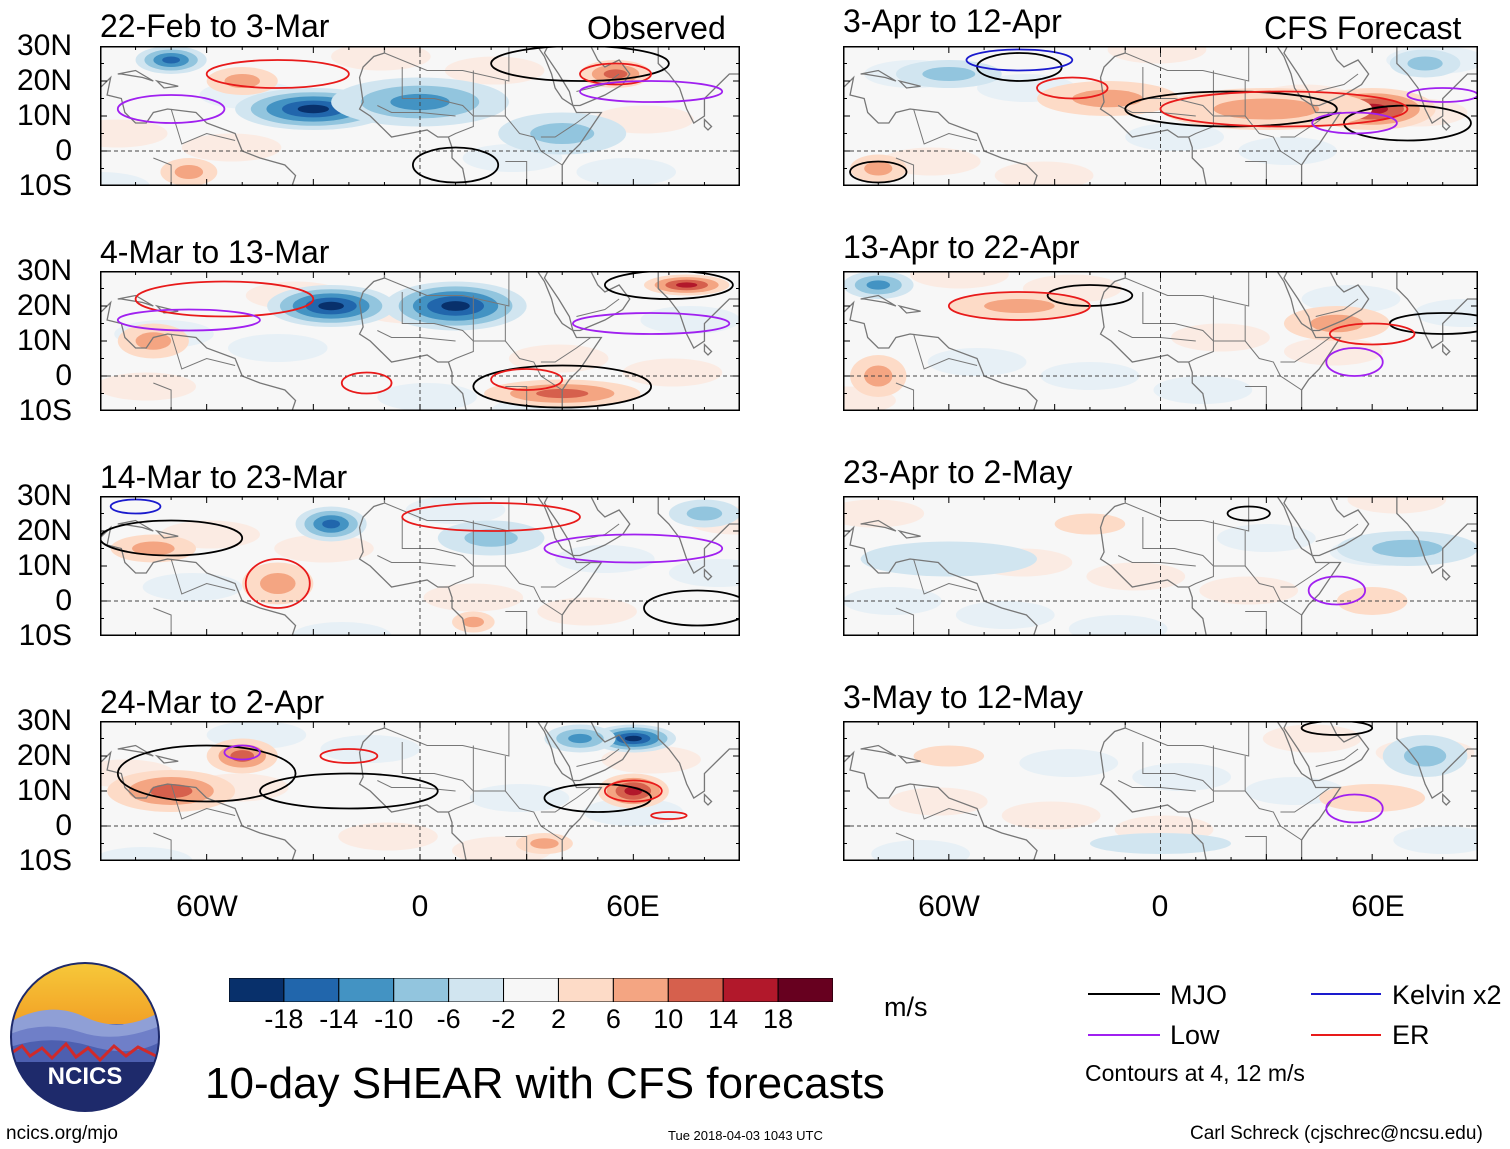  What do you see at coordinates (448, 1019) in the screenshot?
I see `colorbar-tick-label: -6` at bounding box center [448, 1019].